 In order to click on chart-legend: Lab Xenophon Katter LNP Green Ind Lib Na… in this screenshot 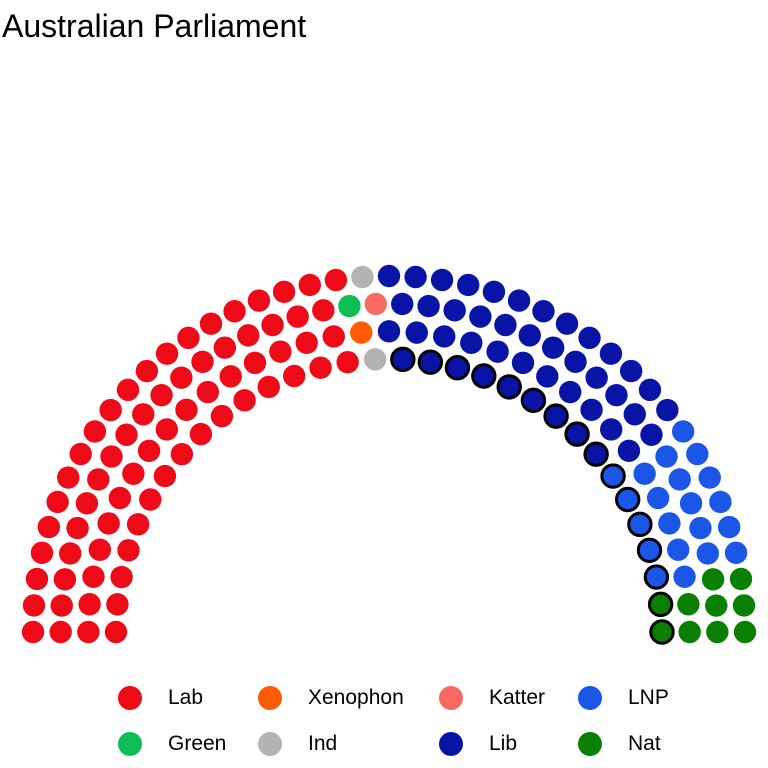, I will do `click(384, 720)`.